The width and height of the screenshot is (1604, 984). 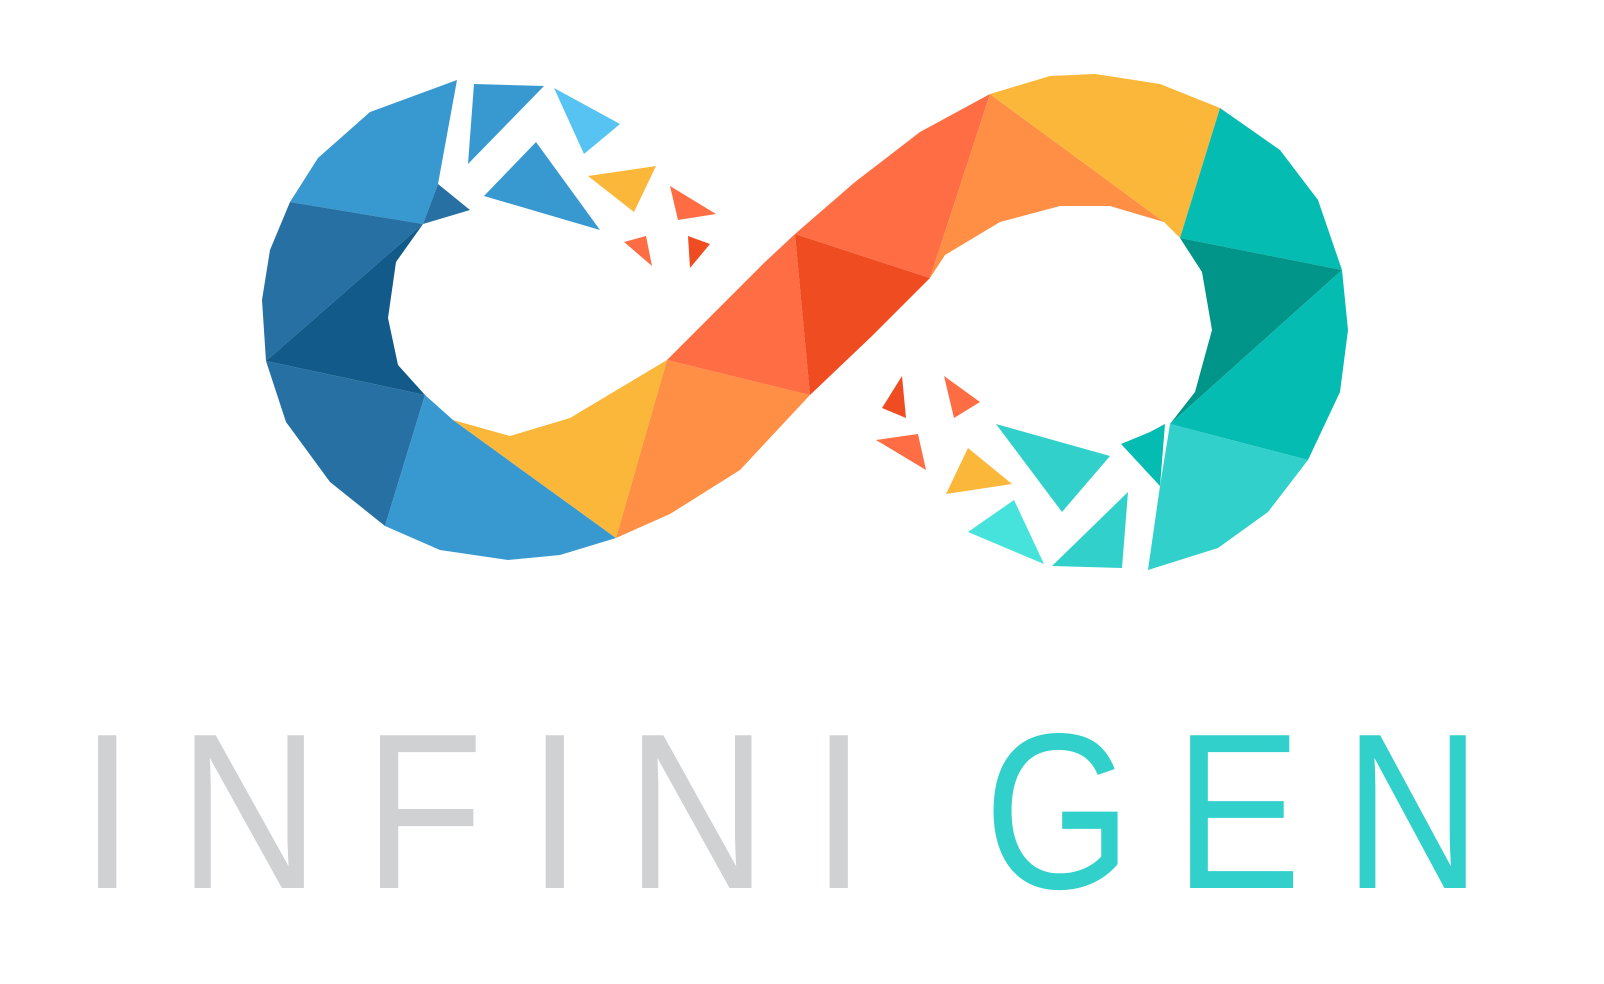 I want to click on top-shards, so click(x=592, y=176).